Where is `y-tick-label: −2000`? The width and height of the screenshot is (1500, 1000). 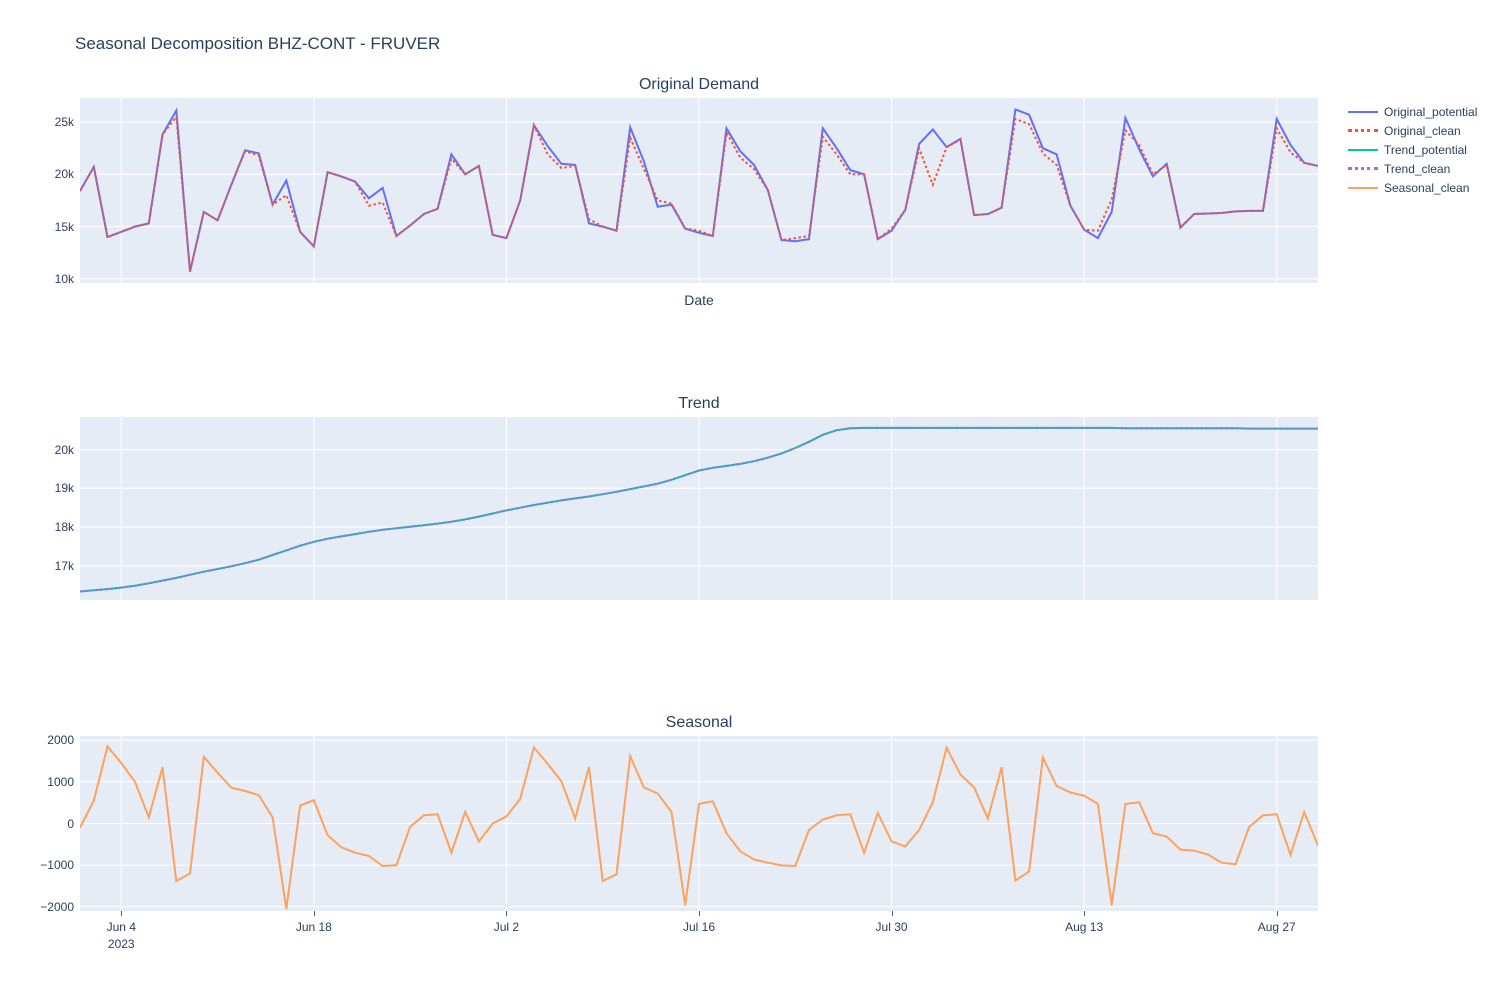 y-tick-label: −2000 is located at coordinates (57, 906).